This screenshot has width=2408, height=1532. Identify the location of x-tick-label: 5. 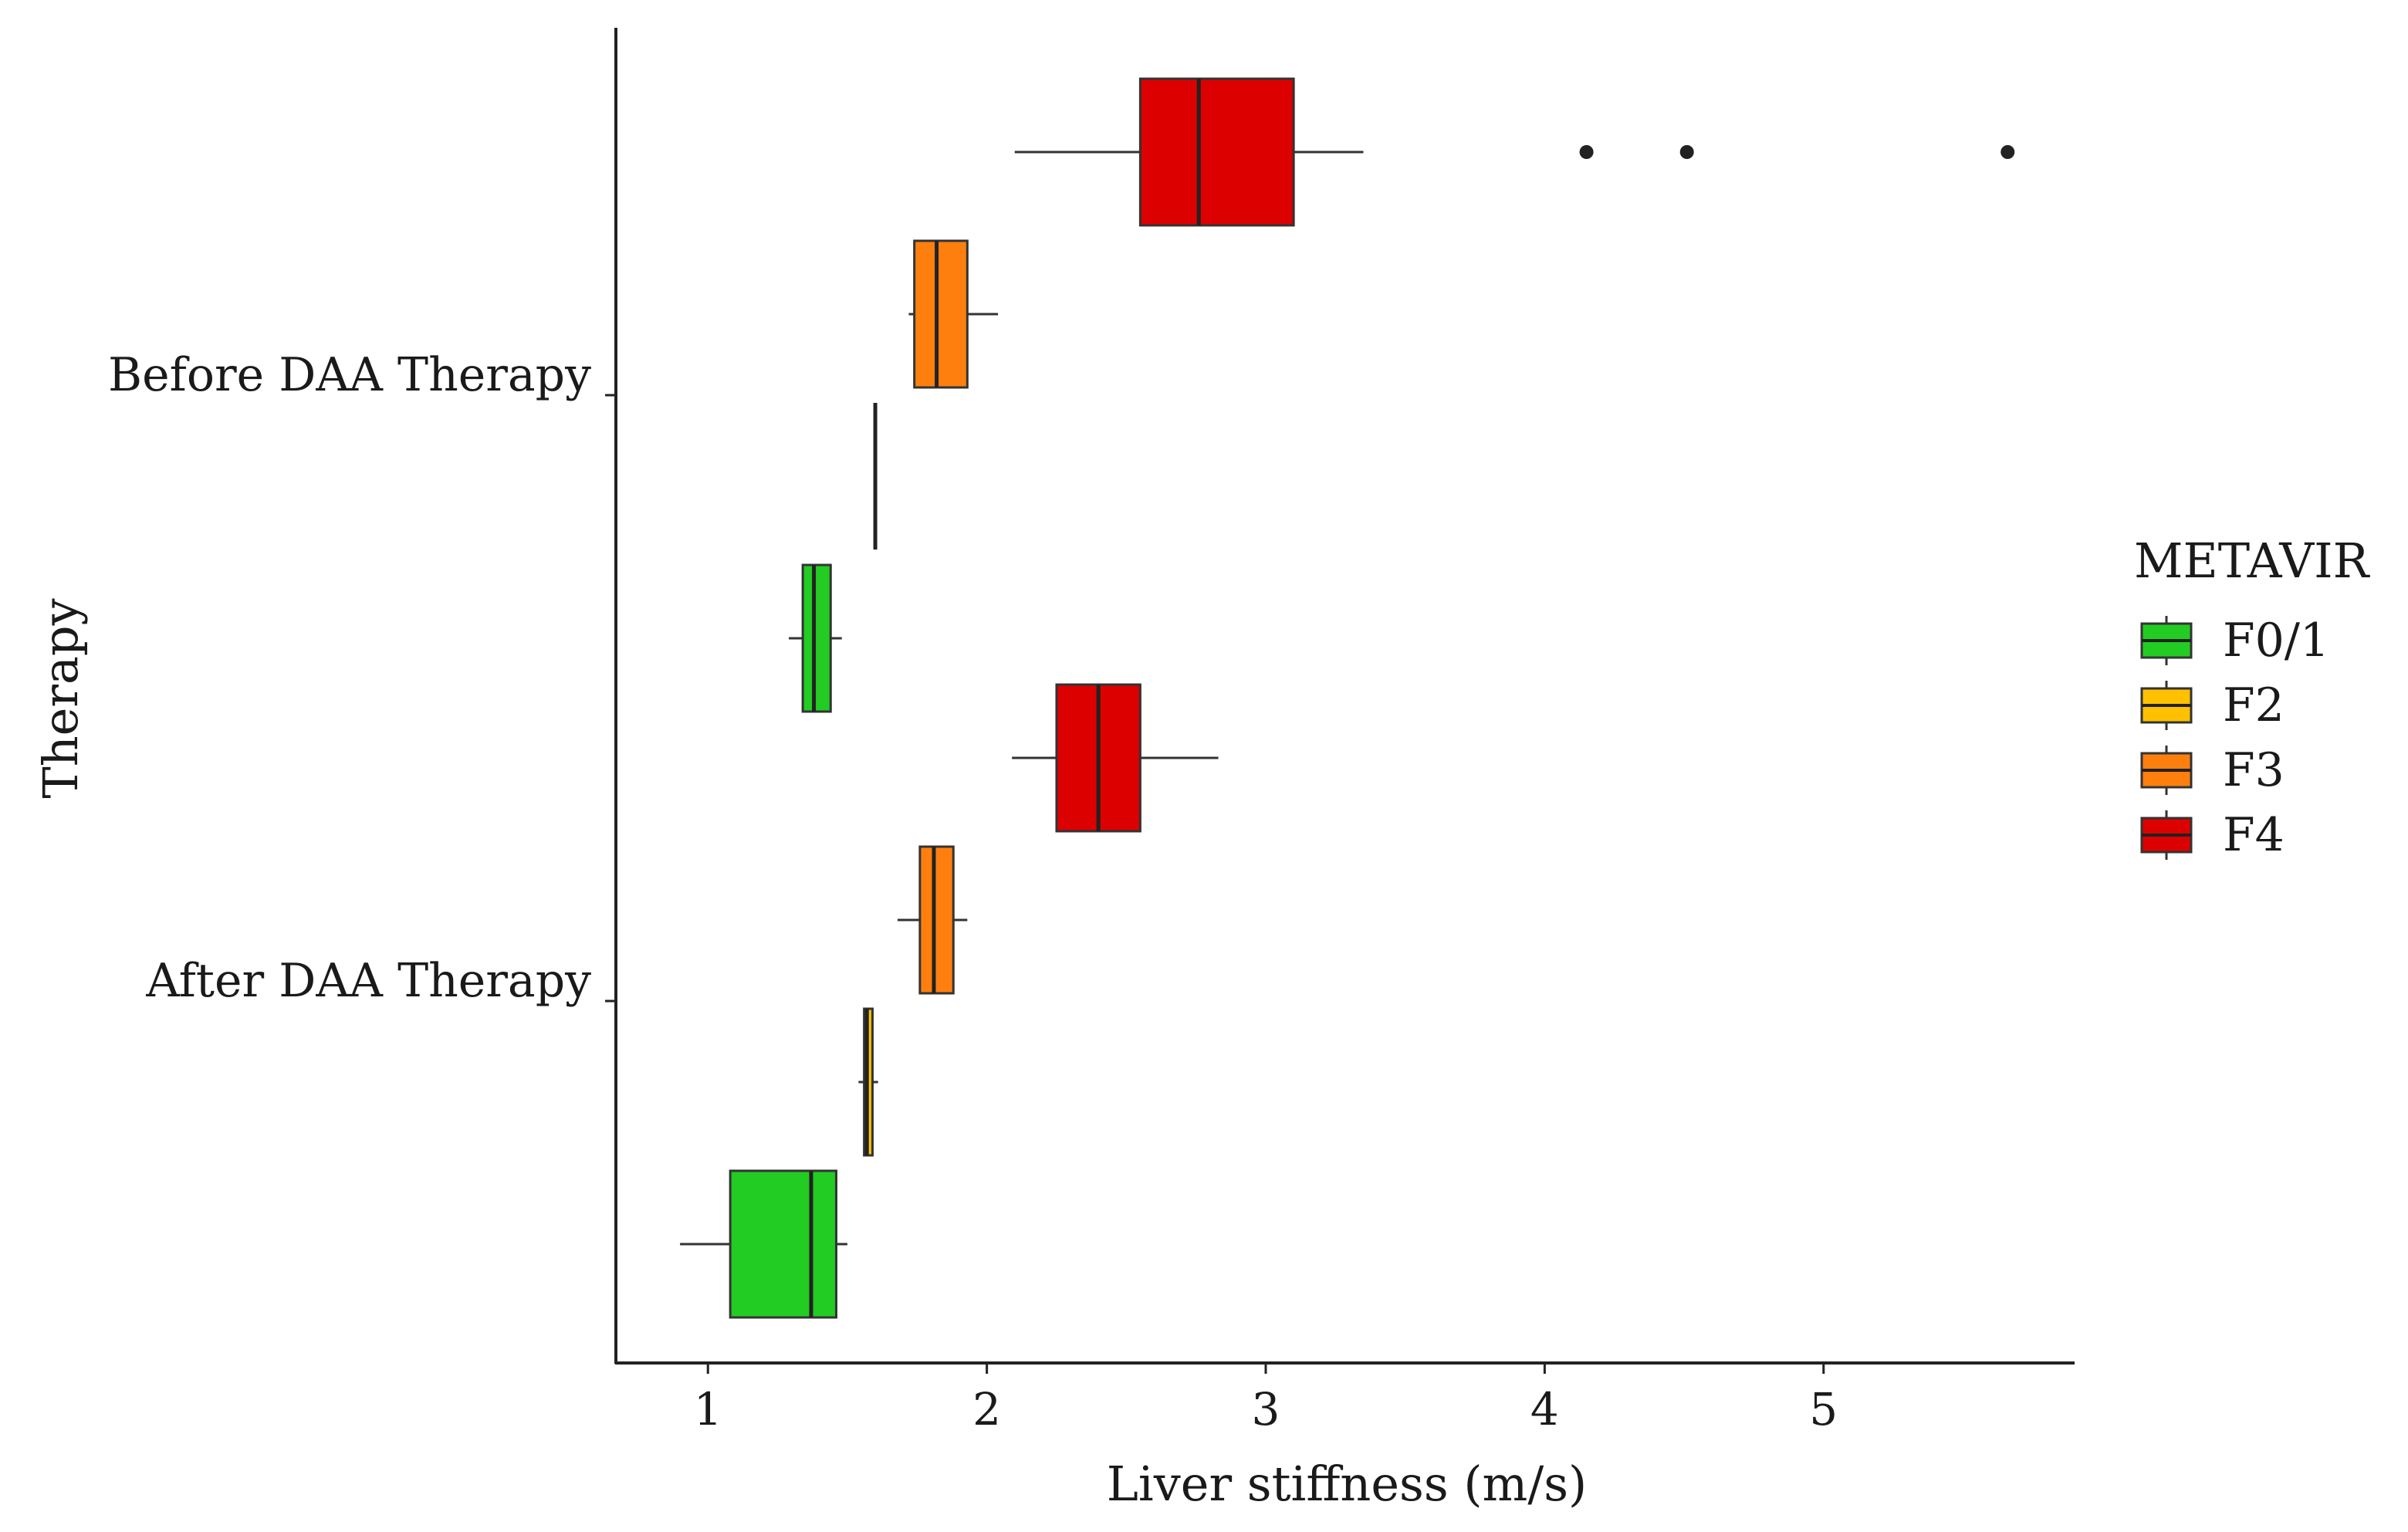
(1824, 1409).